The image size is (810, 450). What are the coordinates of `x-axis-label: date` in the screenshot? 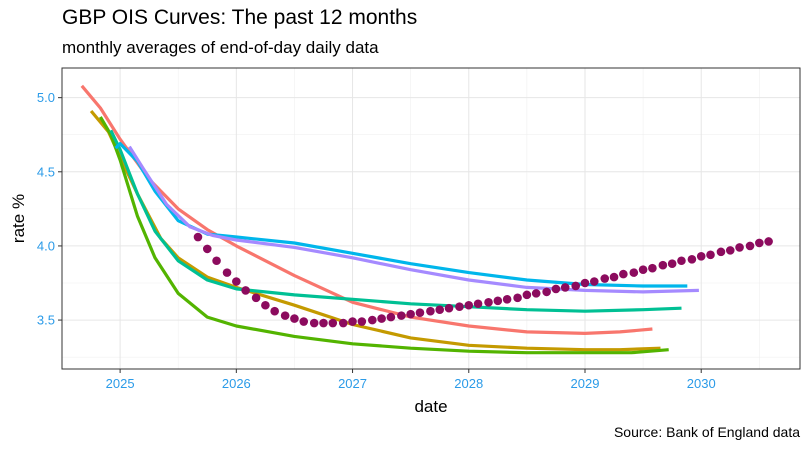 It's located at (430, 406).